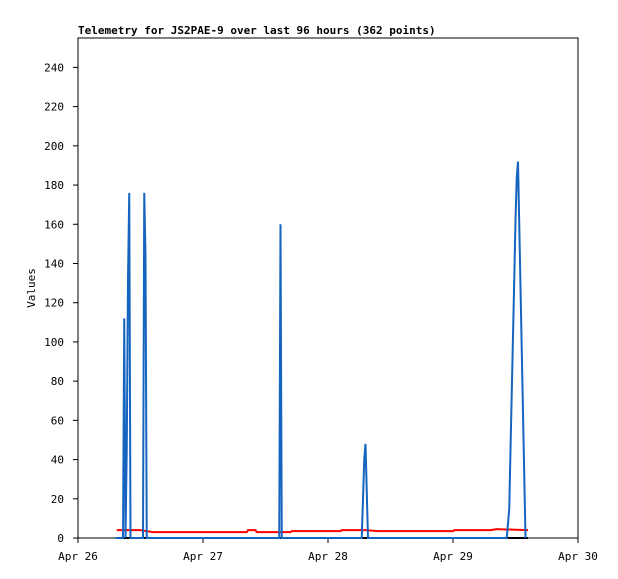 The image size is (618, 579). What do you see at coordinates (78, 556) in the screenshot?
I see `x-tick-label: Apr 26` at bounding box center [78, 556].